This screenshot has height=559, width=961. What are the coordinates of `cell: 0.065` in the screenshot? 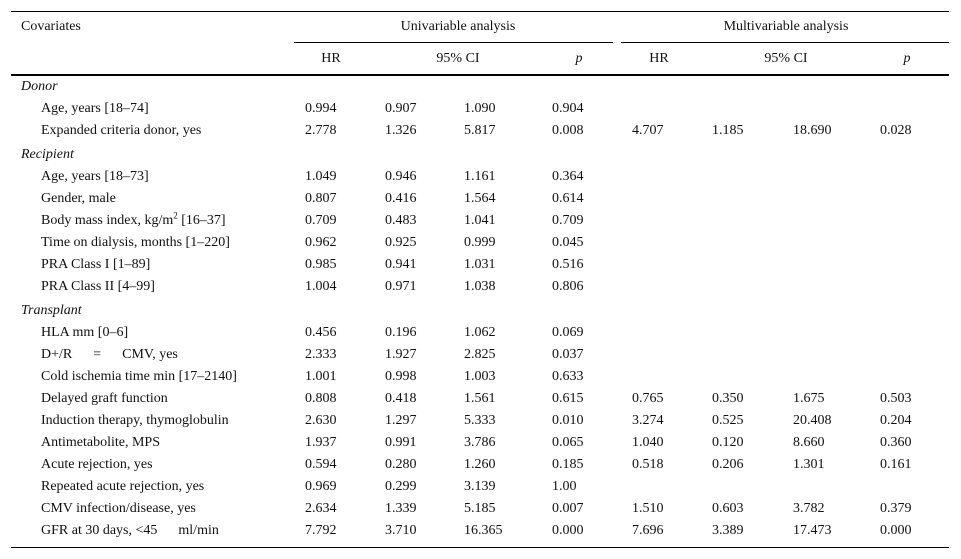 It's located at (568, 442).